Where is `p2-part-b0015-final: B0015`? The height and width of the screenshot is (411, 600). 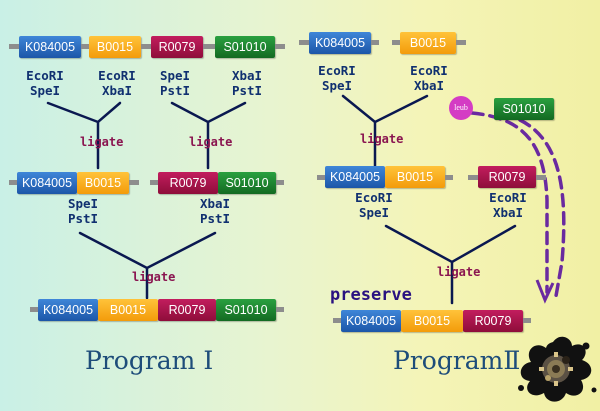 p2-part-b0015-final: B0015 is located at coordinates (432, 321).